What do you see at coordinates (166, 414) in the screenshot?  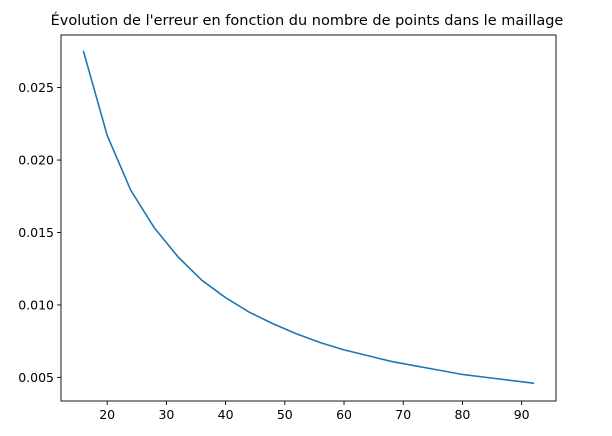 I see `x-tick-label: 30` at bounding box center [166, 414].